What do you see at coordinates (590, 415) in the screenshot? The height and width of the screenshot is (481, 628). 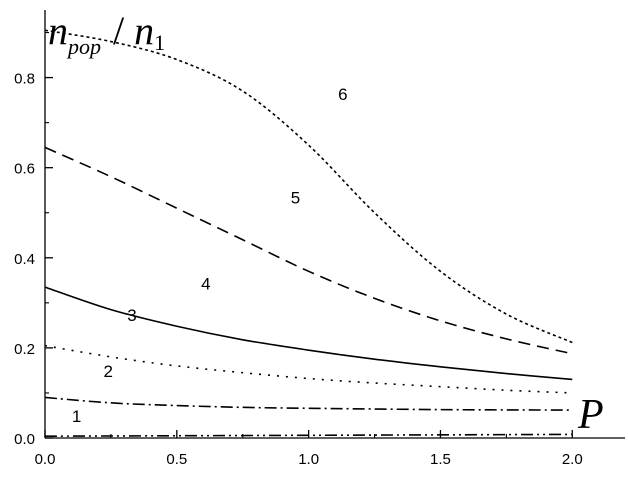 I see `x-axis-title: P` at bounding box center [590, 415].